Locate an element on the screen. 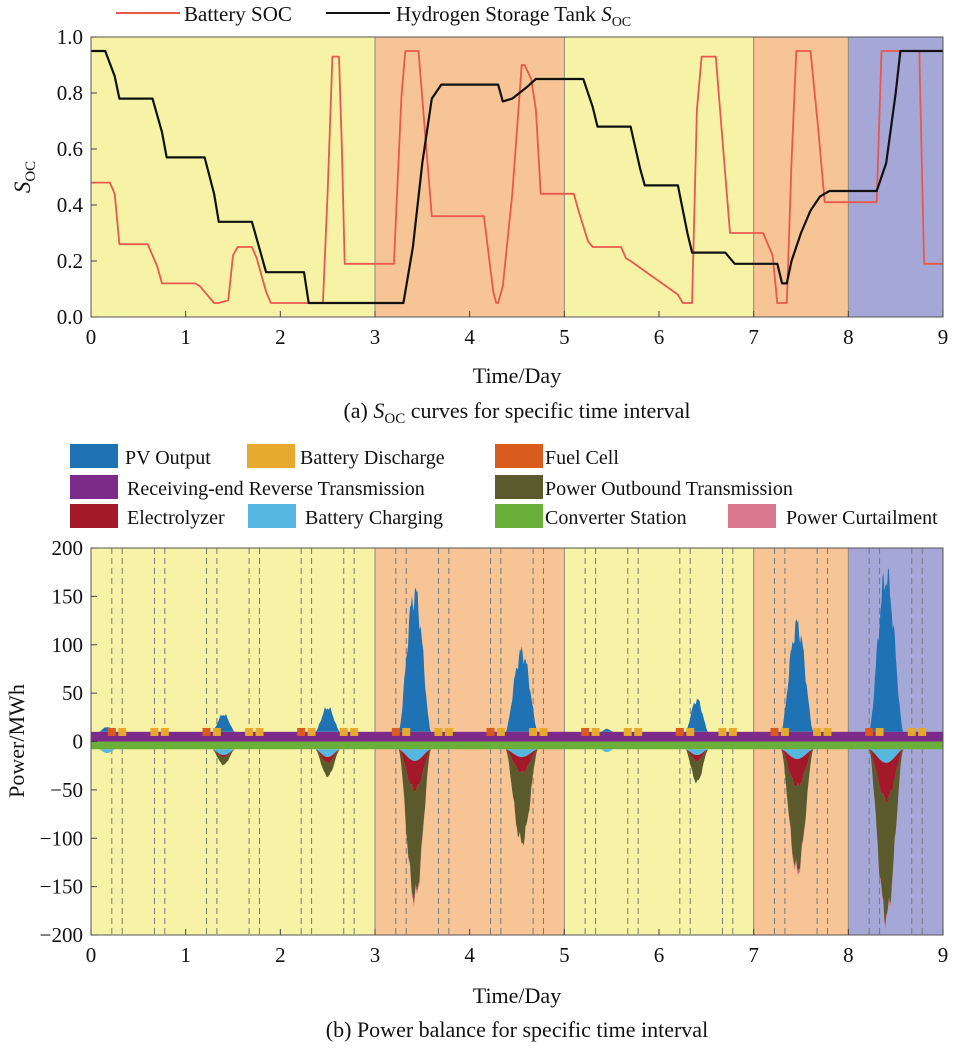 The height and width of the screenshot is (1049, 971). y-tick-label: 0 is located at coordinates (78, 742).